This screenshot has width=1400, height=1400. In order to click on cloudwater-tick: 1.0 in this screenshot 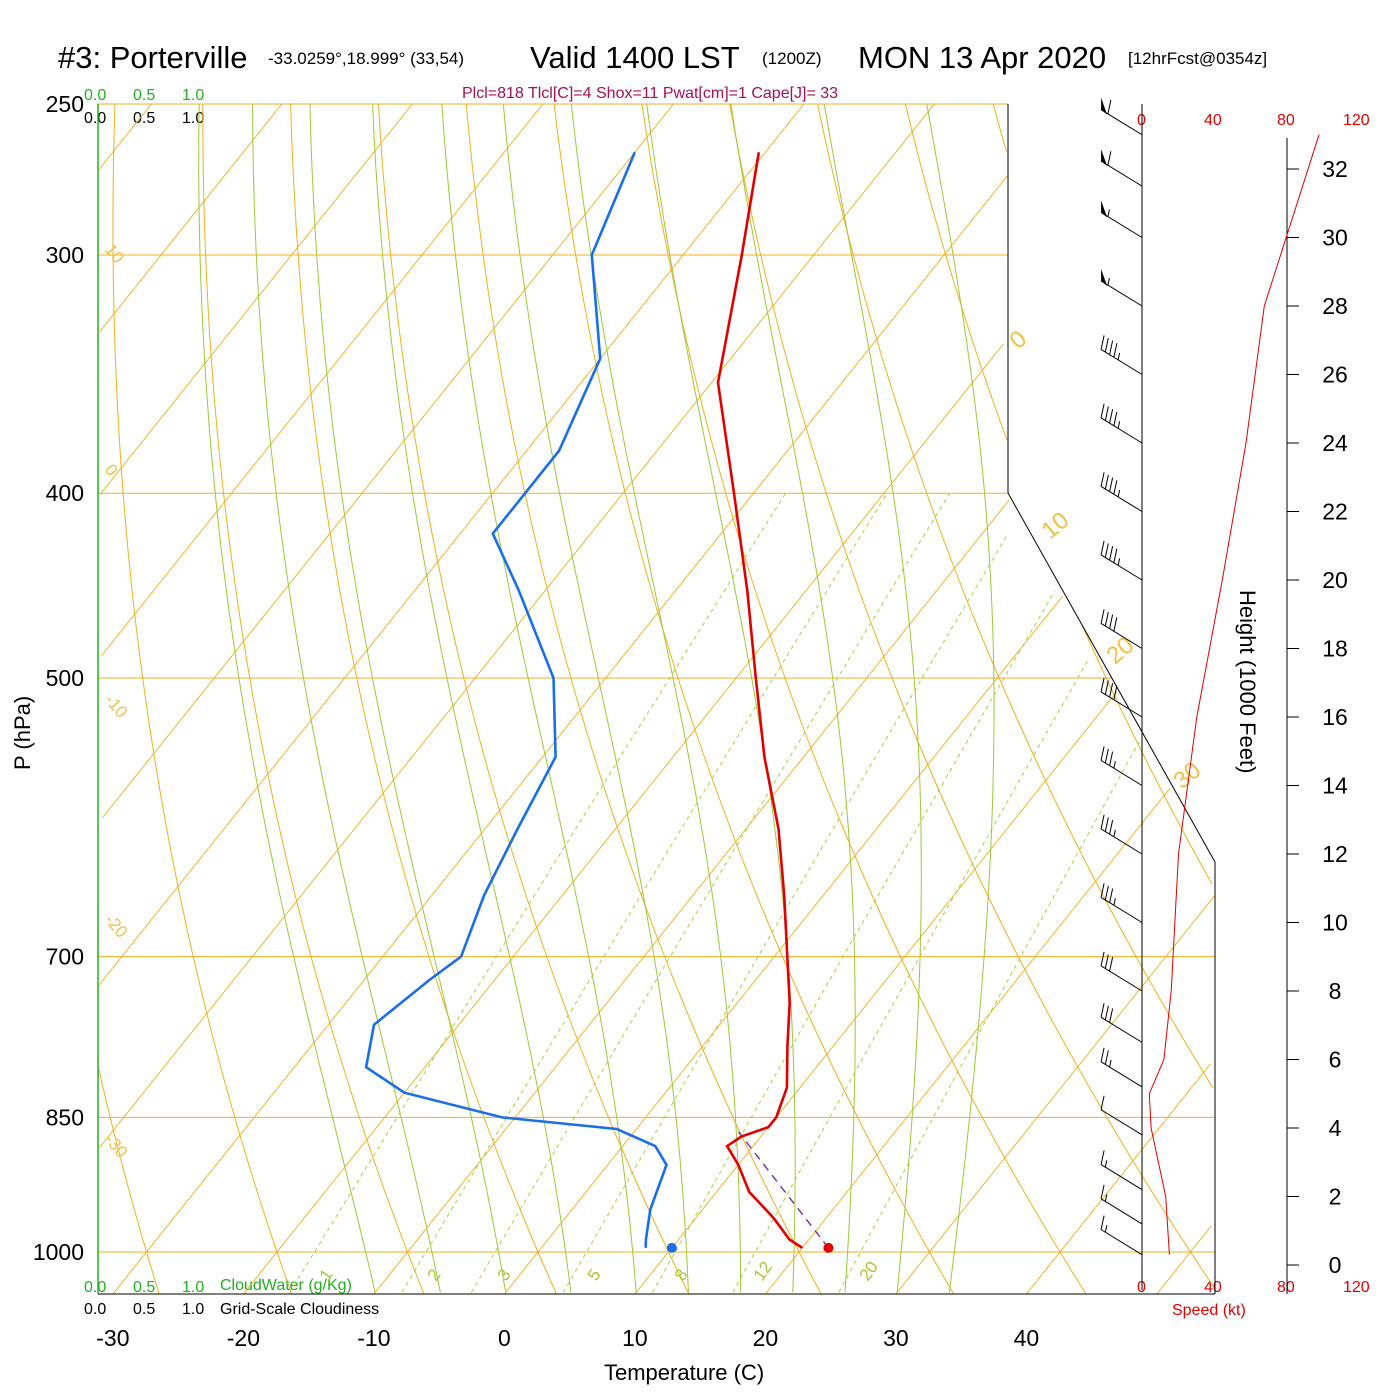, I will do `click(193, 1287)`.